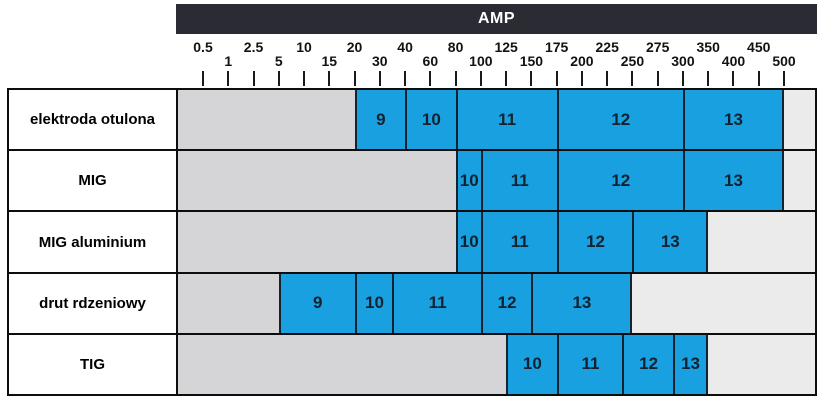 This screenshot has height=400, width=820. I want to click on axis-tick-label: 100, so click(481, 61).